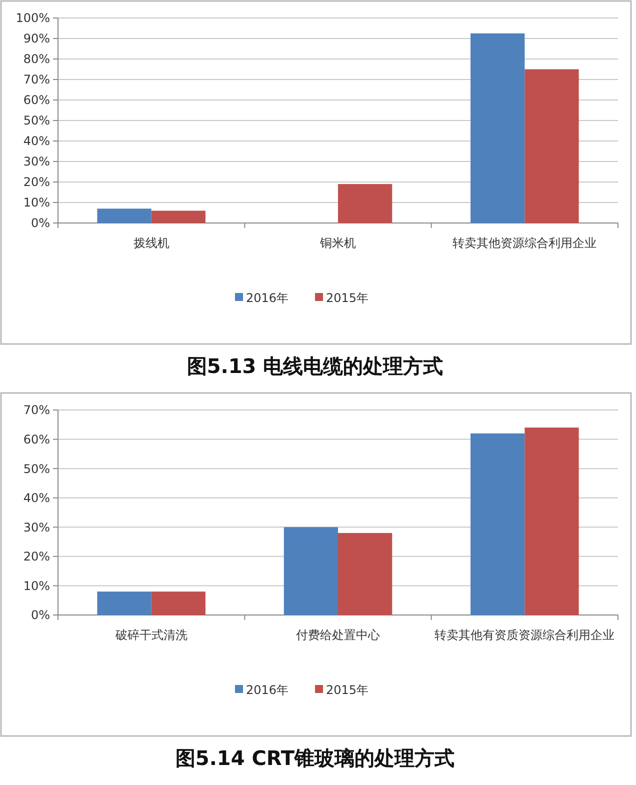 The width and height of the screenshot is (636, 785). Describe the element at coordinates (524, 635) in the screenshot. I see `x-tick-label: 转卖其他有资质资源综合利用企业` at that location.